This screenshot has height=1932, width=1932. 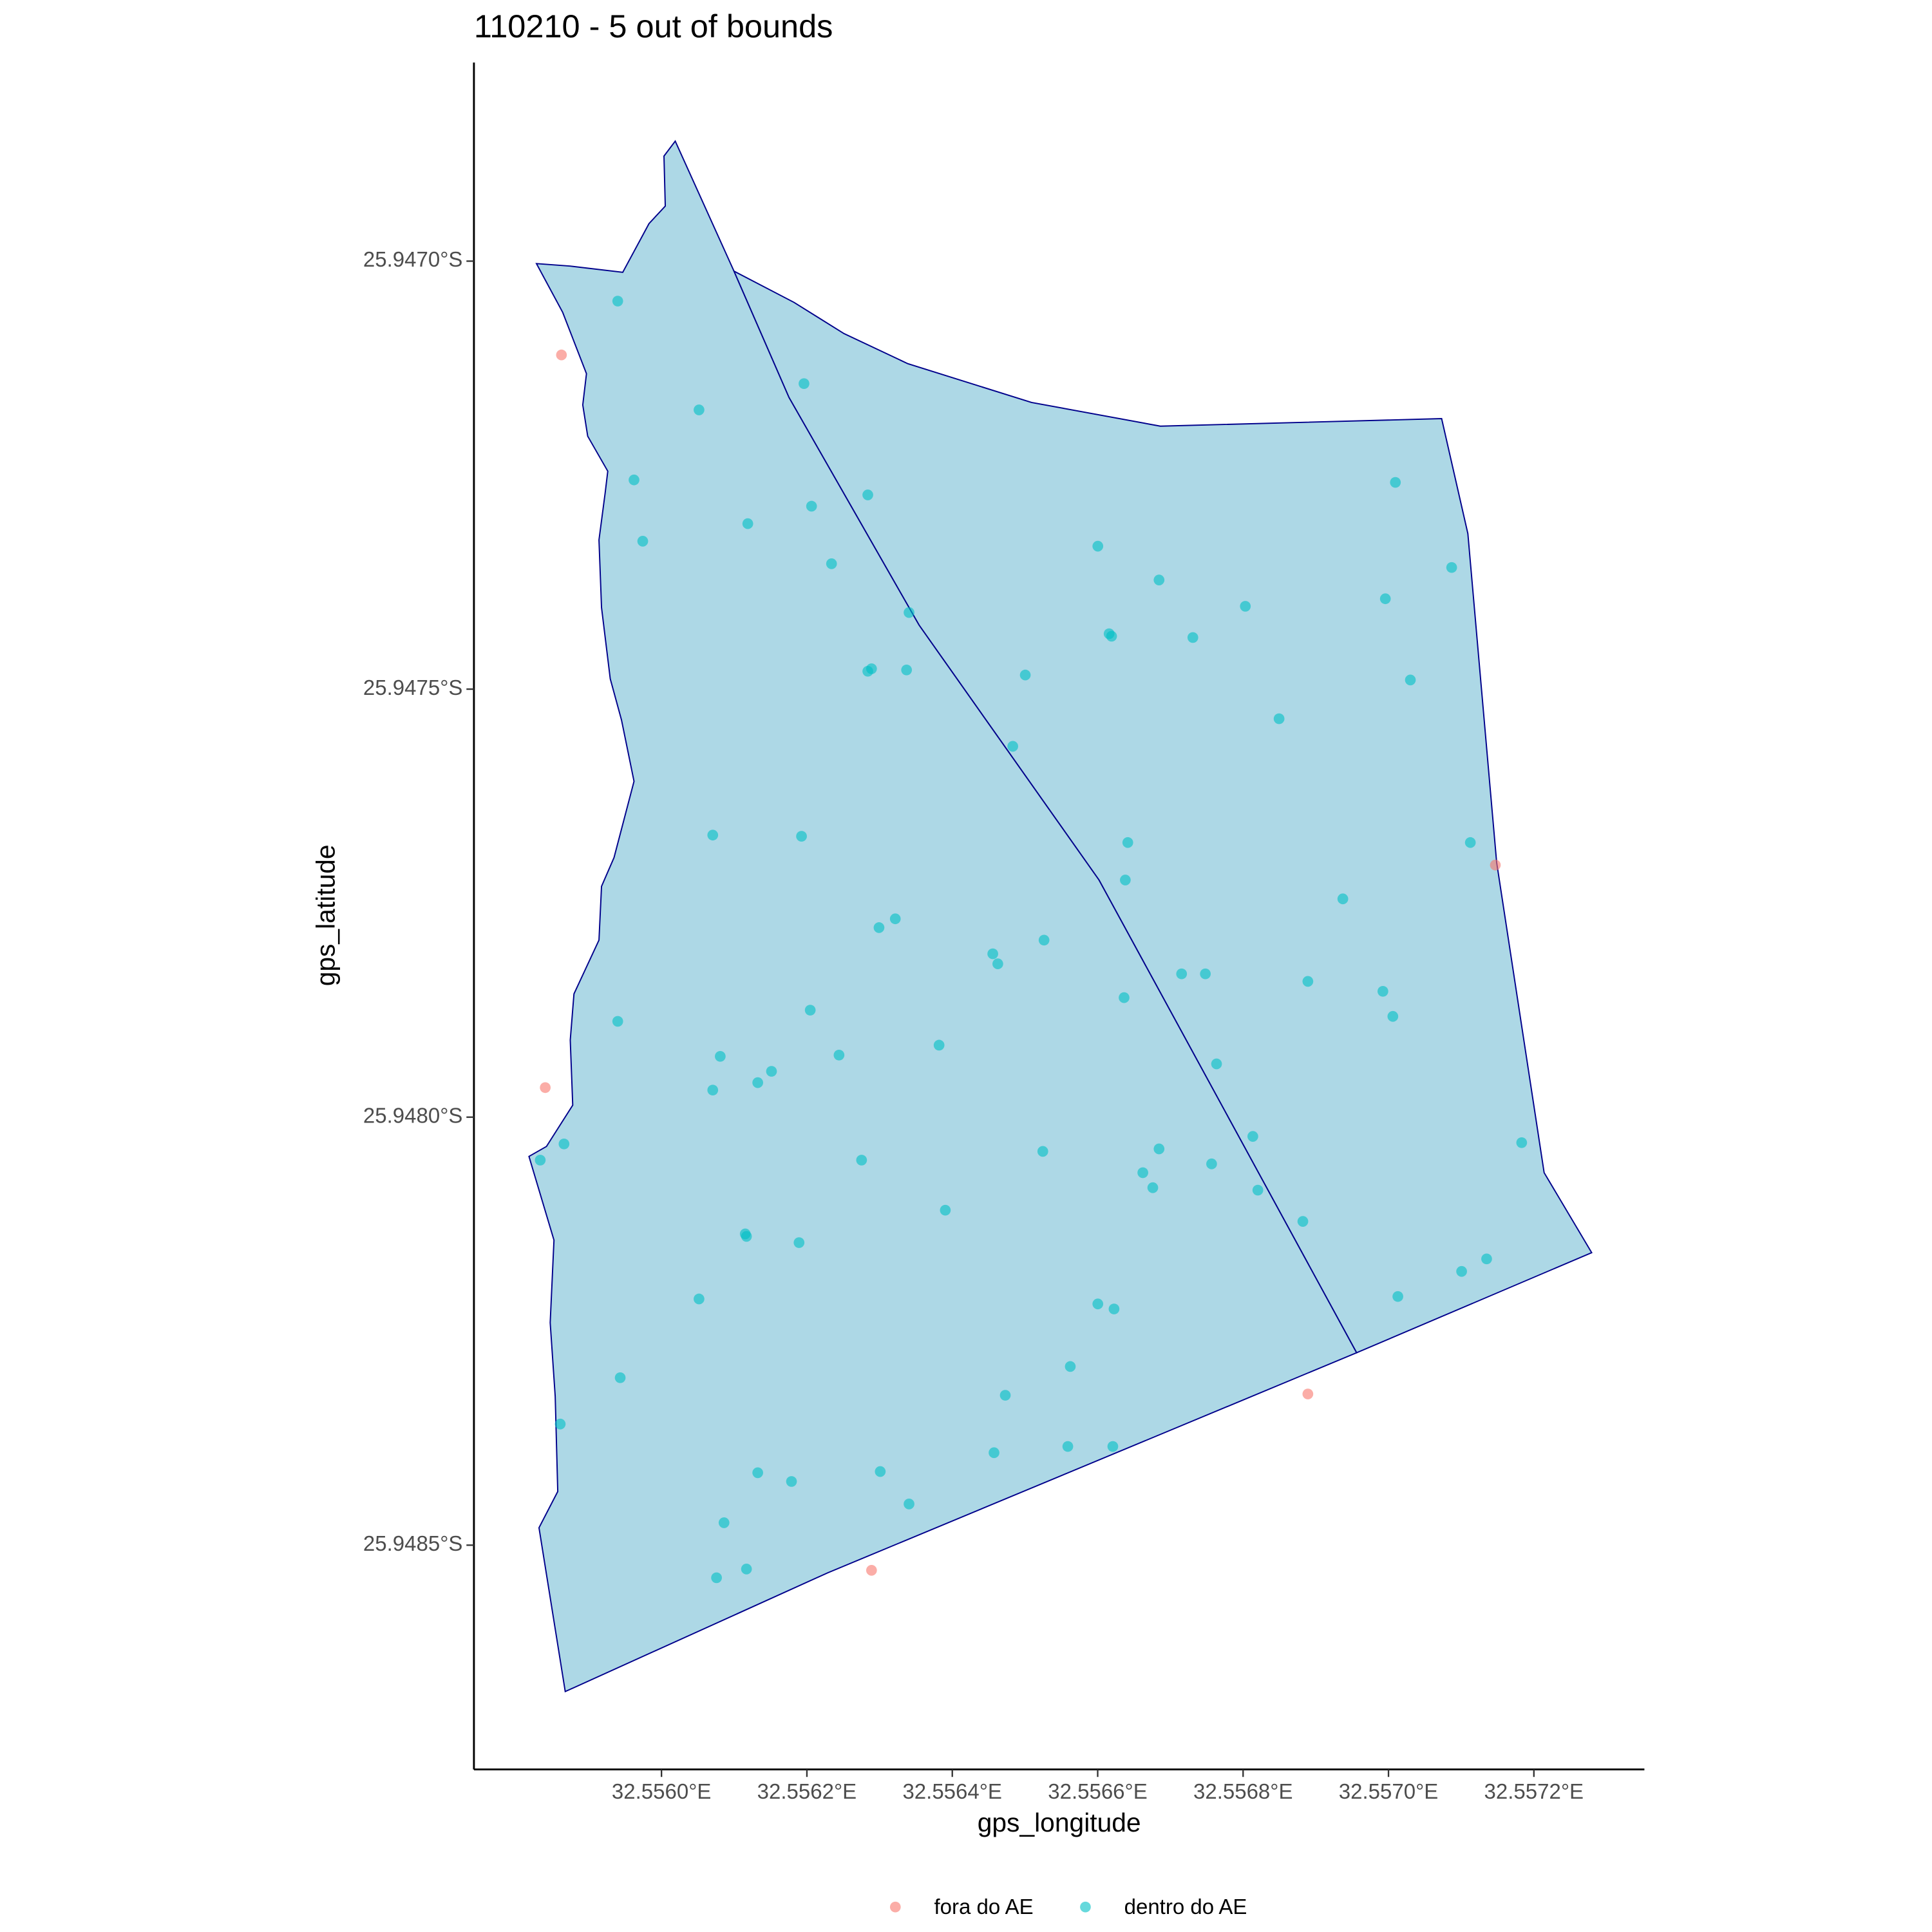 What do you see at coordinates (1098, 1791) in the screenshot?
I see `x-tick-label: 32.5566°E` at bounding box center [1098, 1791].